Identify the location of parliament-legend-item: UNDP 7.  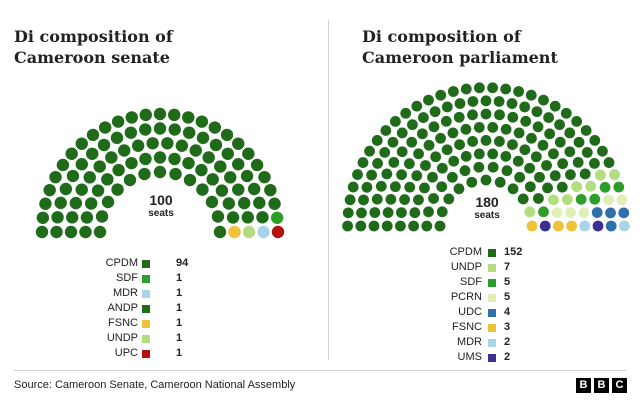
(486, 267).